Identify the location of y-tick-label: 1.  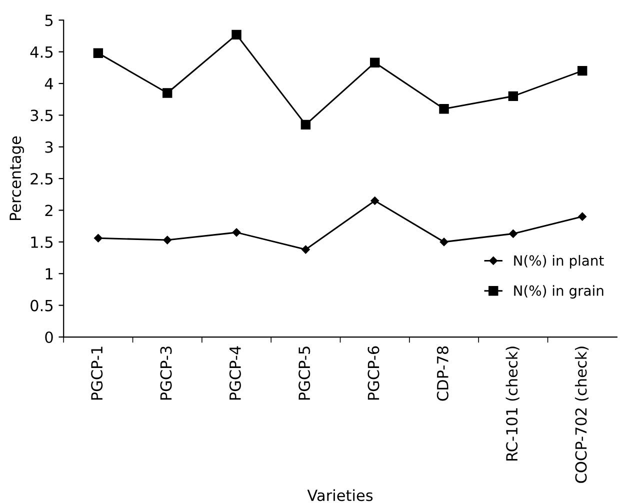
(49, 274).